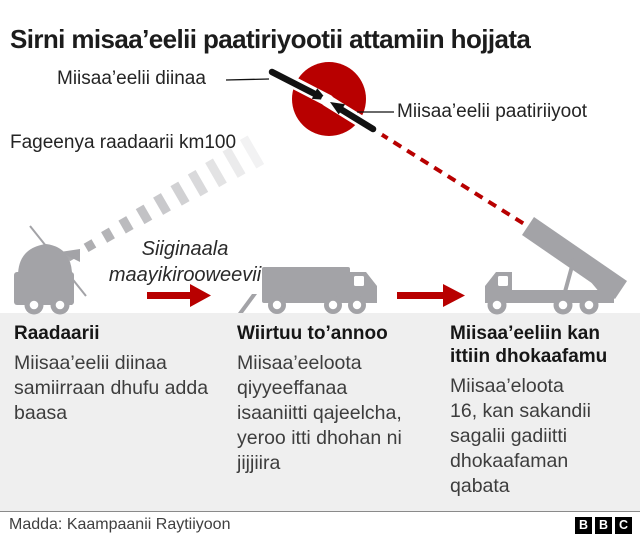 The width and height of the screenshot is (640, 538). Describe the element at coordinates (247, 79) in the screenshot. I see `enemy-label-connector` at that location.